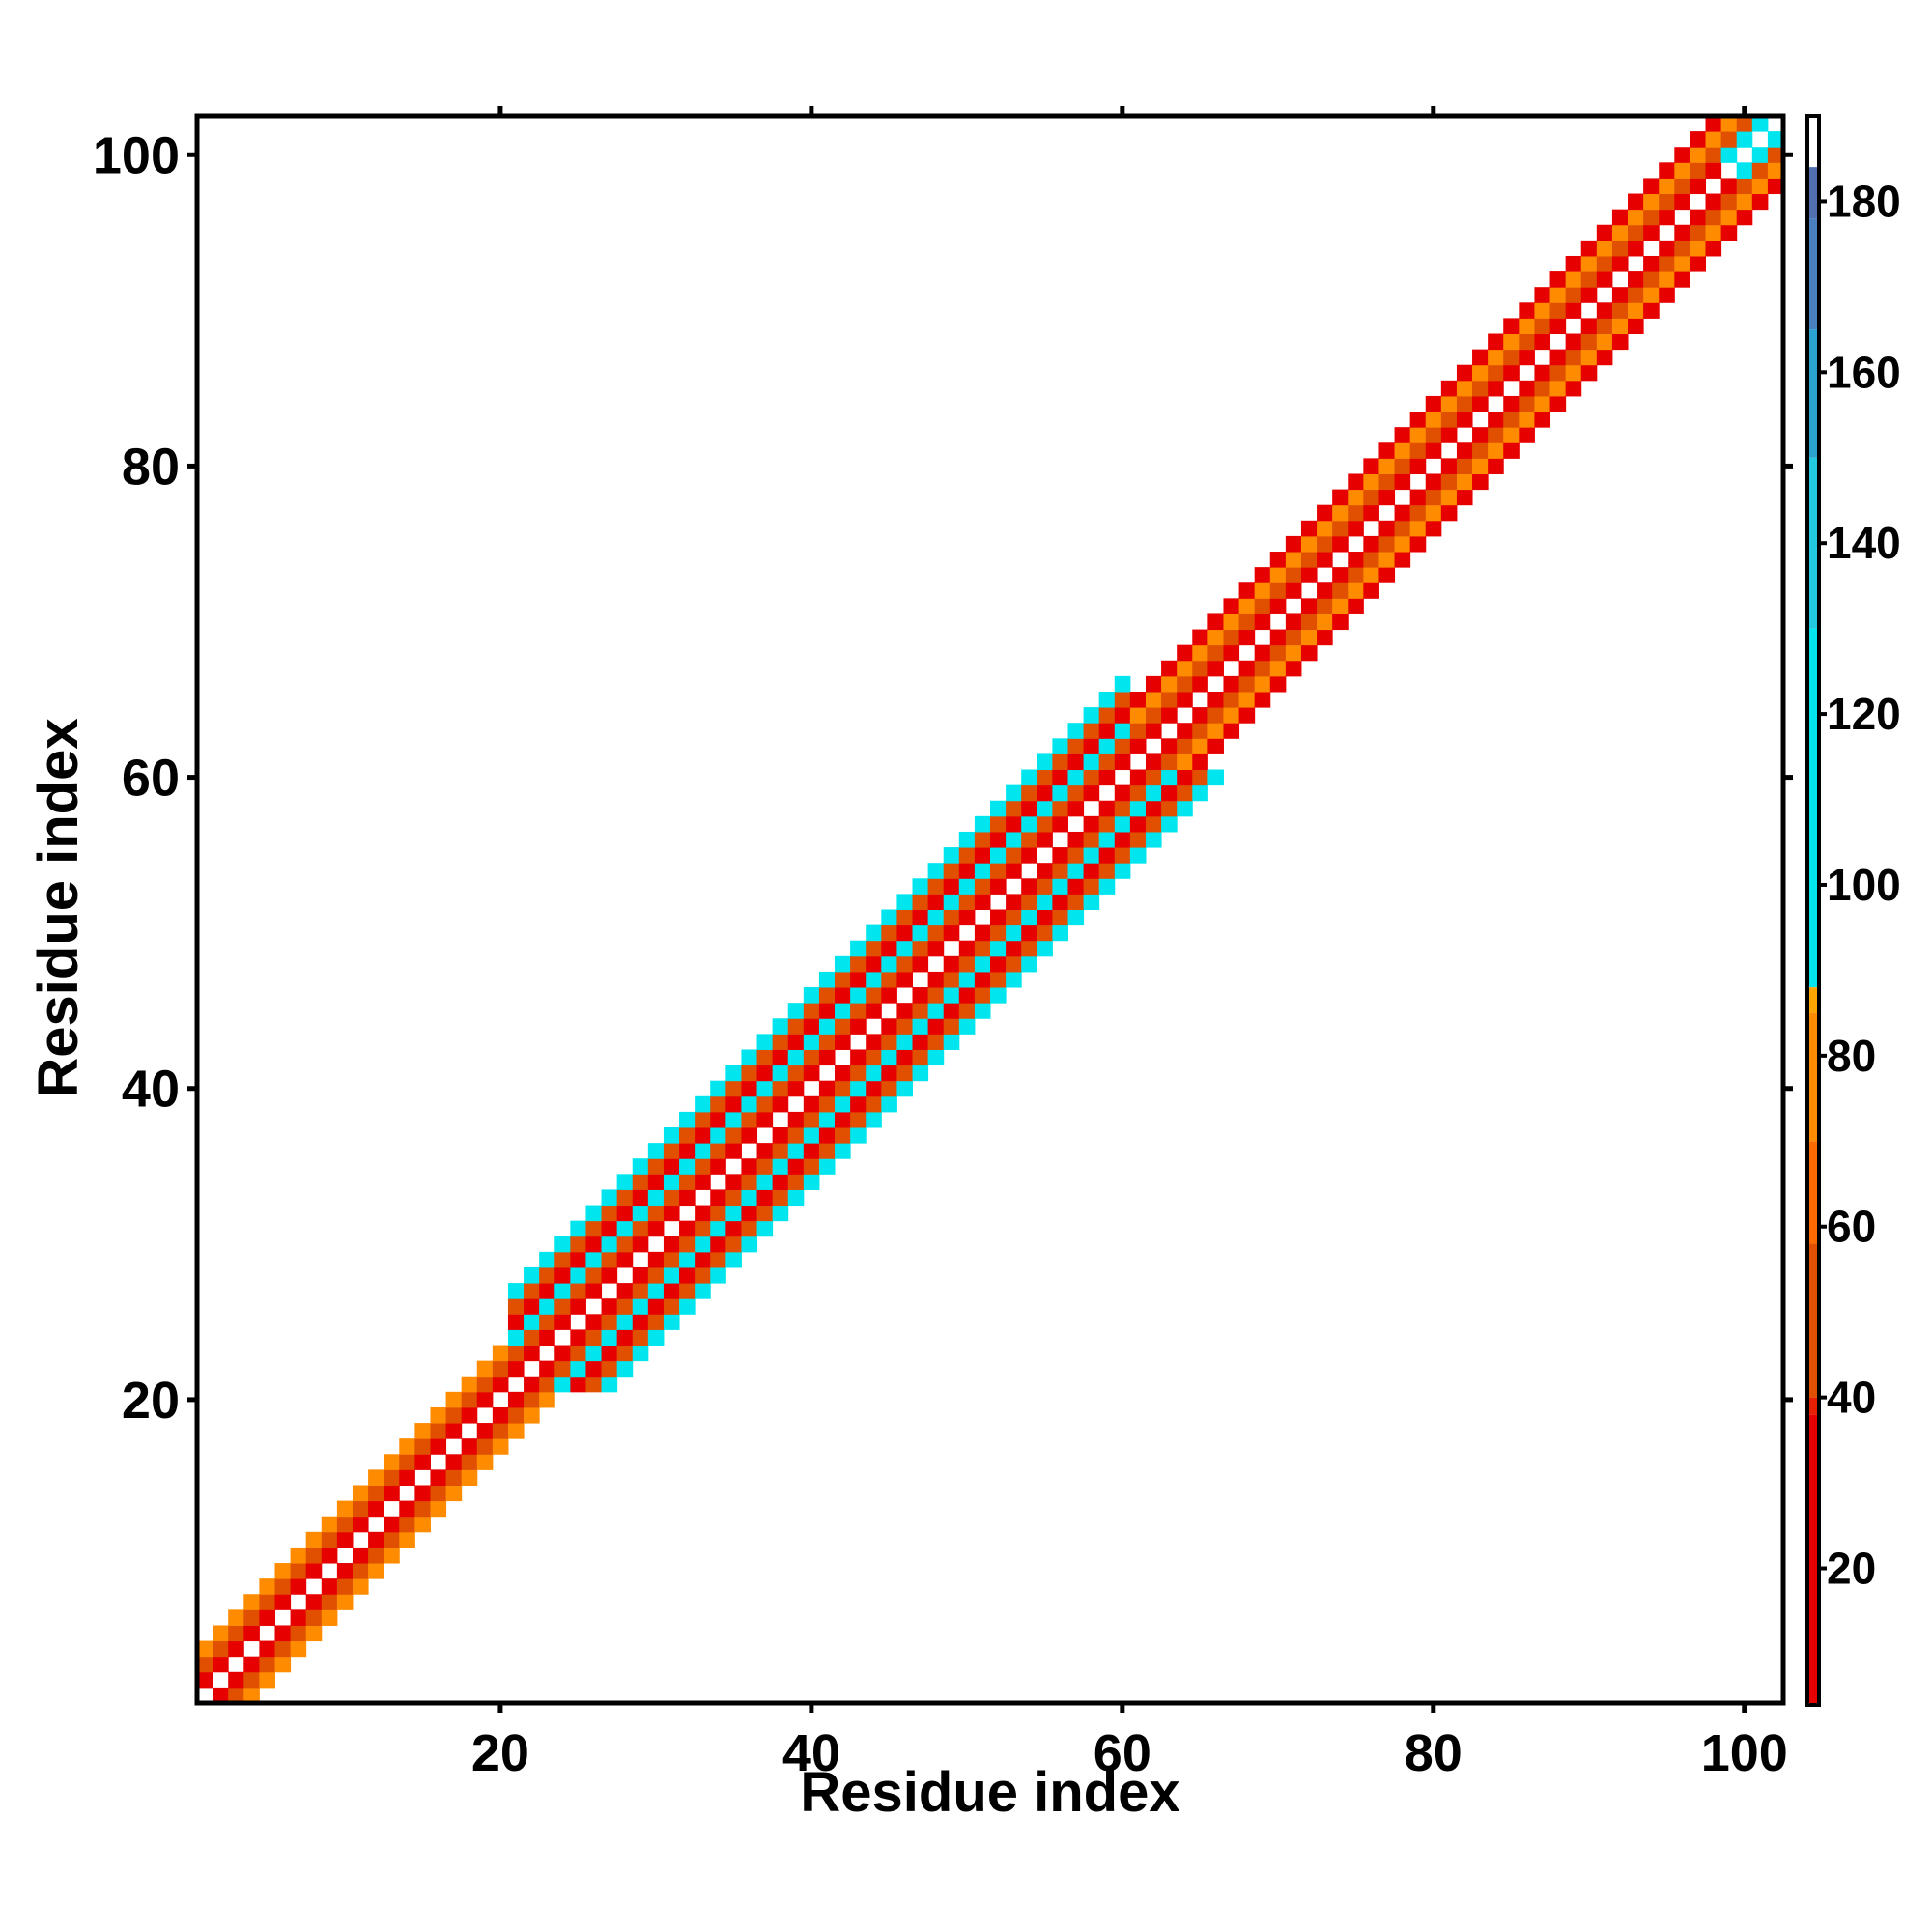 The width and height of the screenshot is (1932, 1932). I want to click on x-tick-label: 60, so click(1122, 1753).